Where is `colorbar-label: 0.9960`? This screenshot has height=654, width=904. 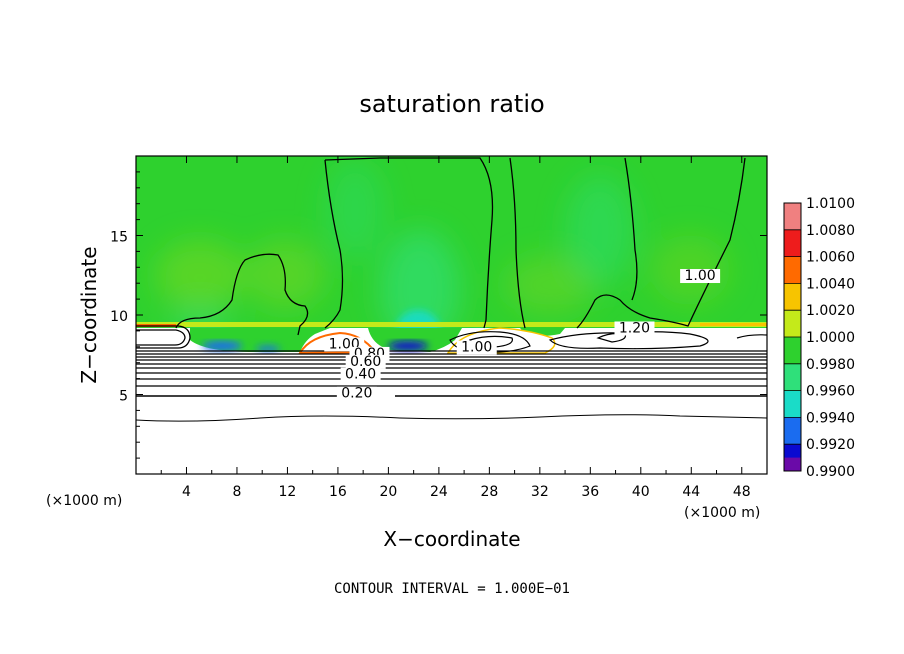 colorbar-label: 0.9960 is located at coordinates (830, 392).